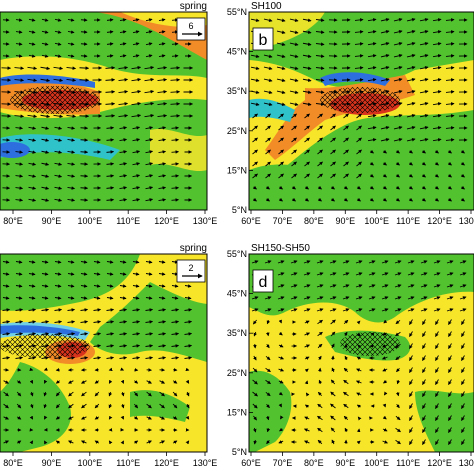  I want to click on x-tick-label: 120°E, so click(166, 463).